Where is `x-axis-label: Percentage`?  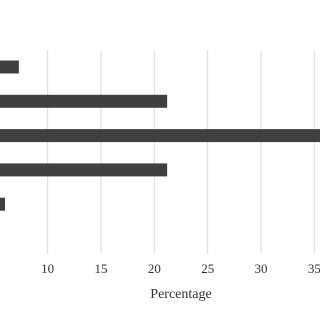 x-axis-label: Percentage is located at coordinates (180, 294).